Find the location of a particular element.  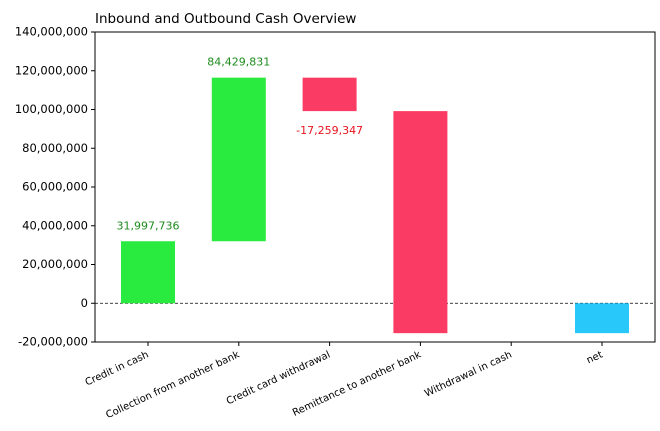

y-tick-label: -20,000,000 is located at coordinates (53, 342).